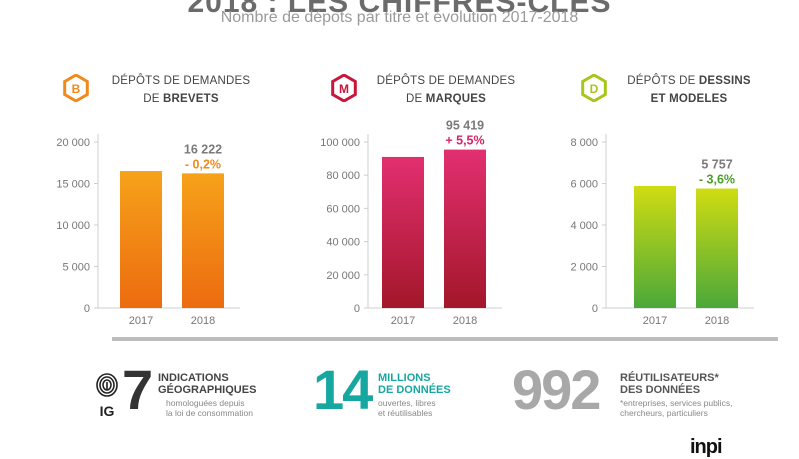 The image size is (799, 459). I want to click on kpi-sub-ig: homologuées depuis la loi de consommation, so click(209, 408).